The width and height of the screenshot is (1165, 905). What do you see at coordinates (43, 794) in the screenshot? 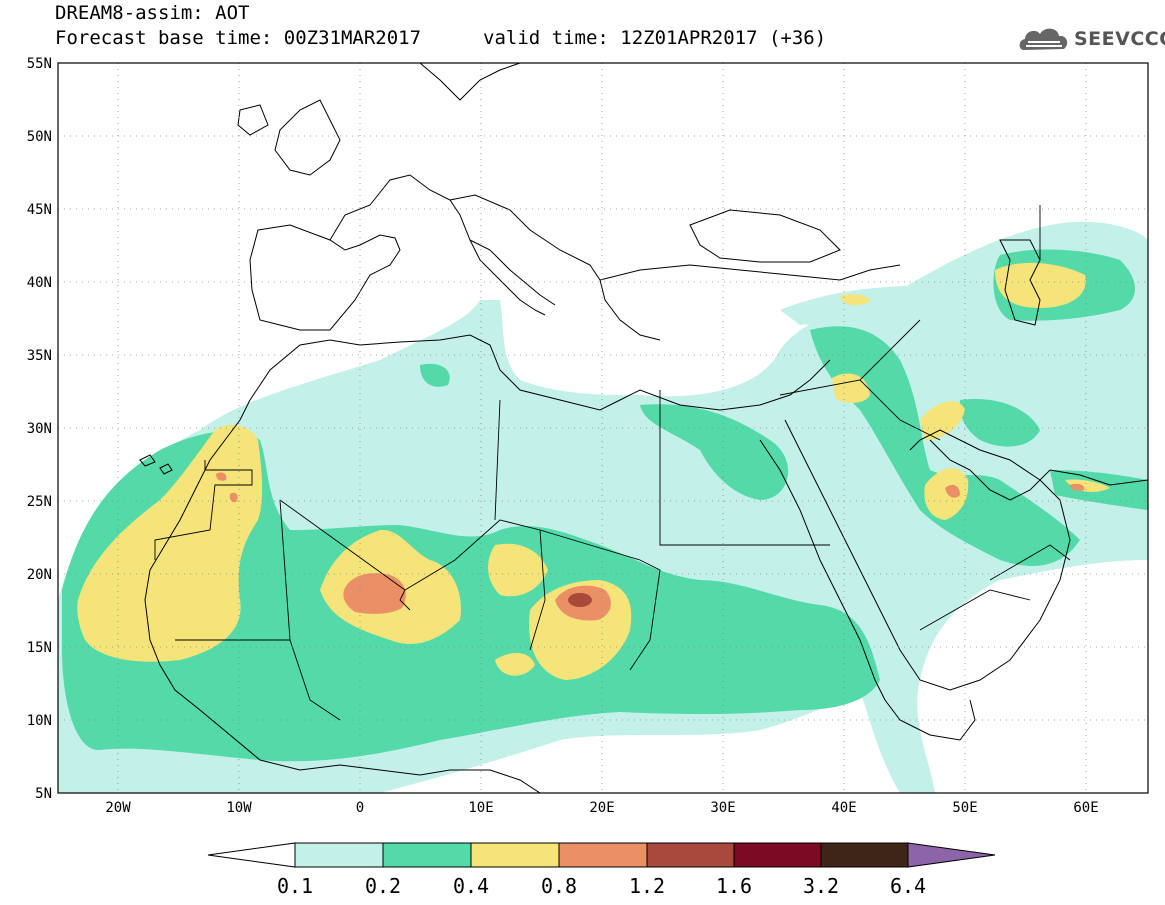
I see `lat-label: 5N` at bounding box center [43, 794].